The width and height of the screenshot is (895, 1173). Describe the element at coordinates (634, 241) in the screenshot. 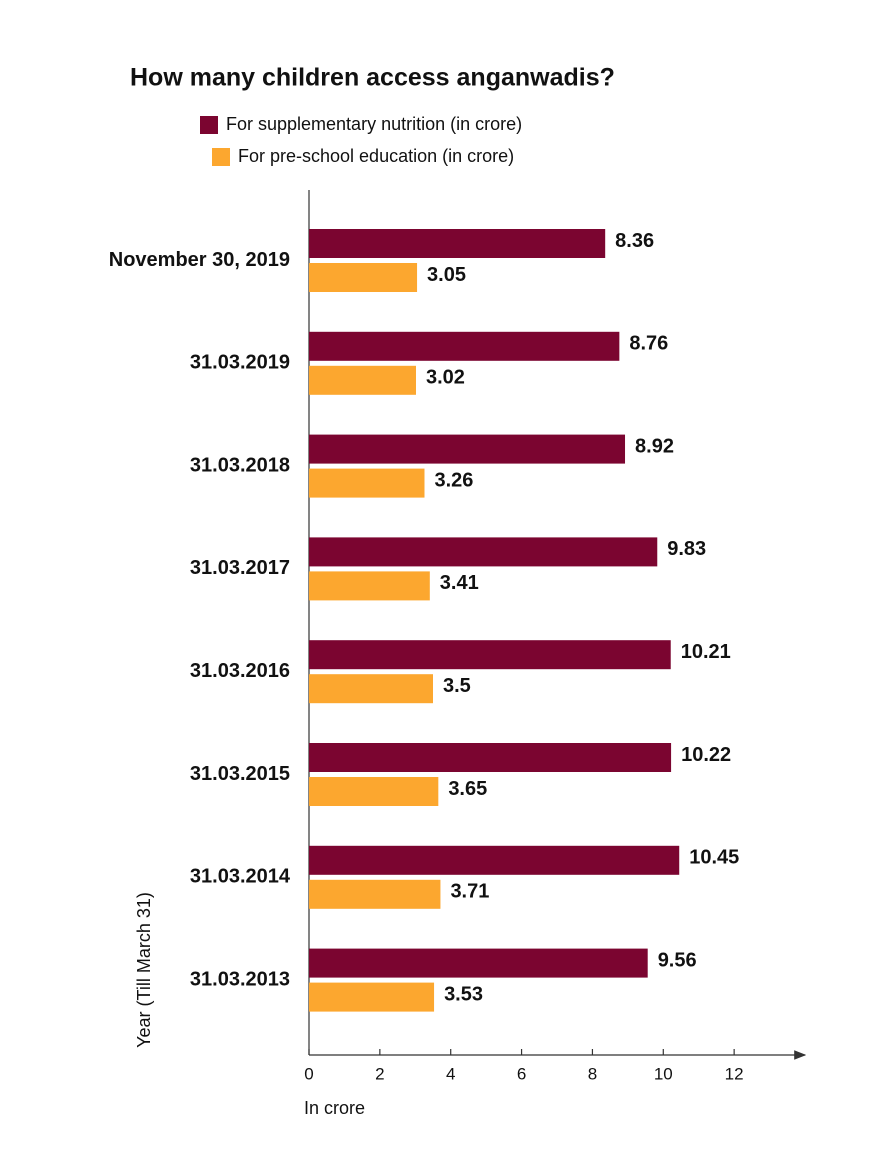

I see `data-label: 8.36` at that location.